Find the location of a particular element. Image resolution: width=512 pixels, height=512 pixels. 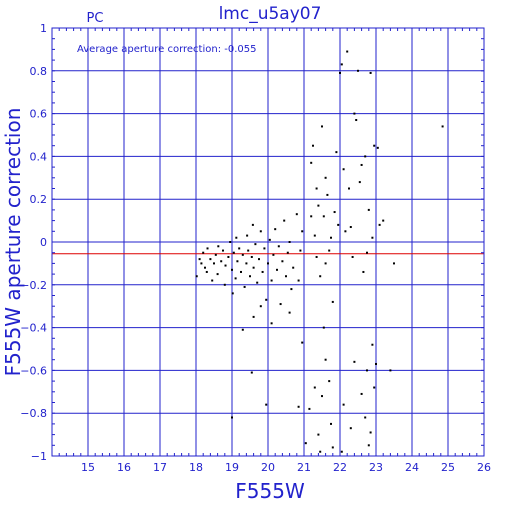

x-tick-label: 24 is located at coordinates (412, 467).